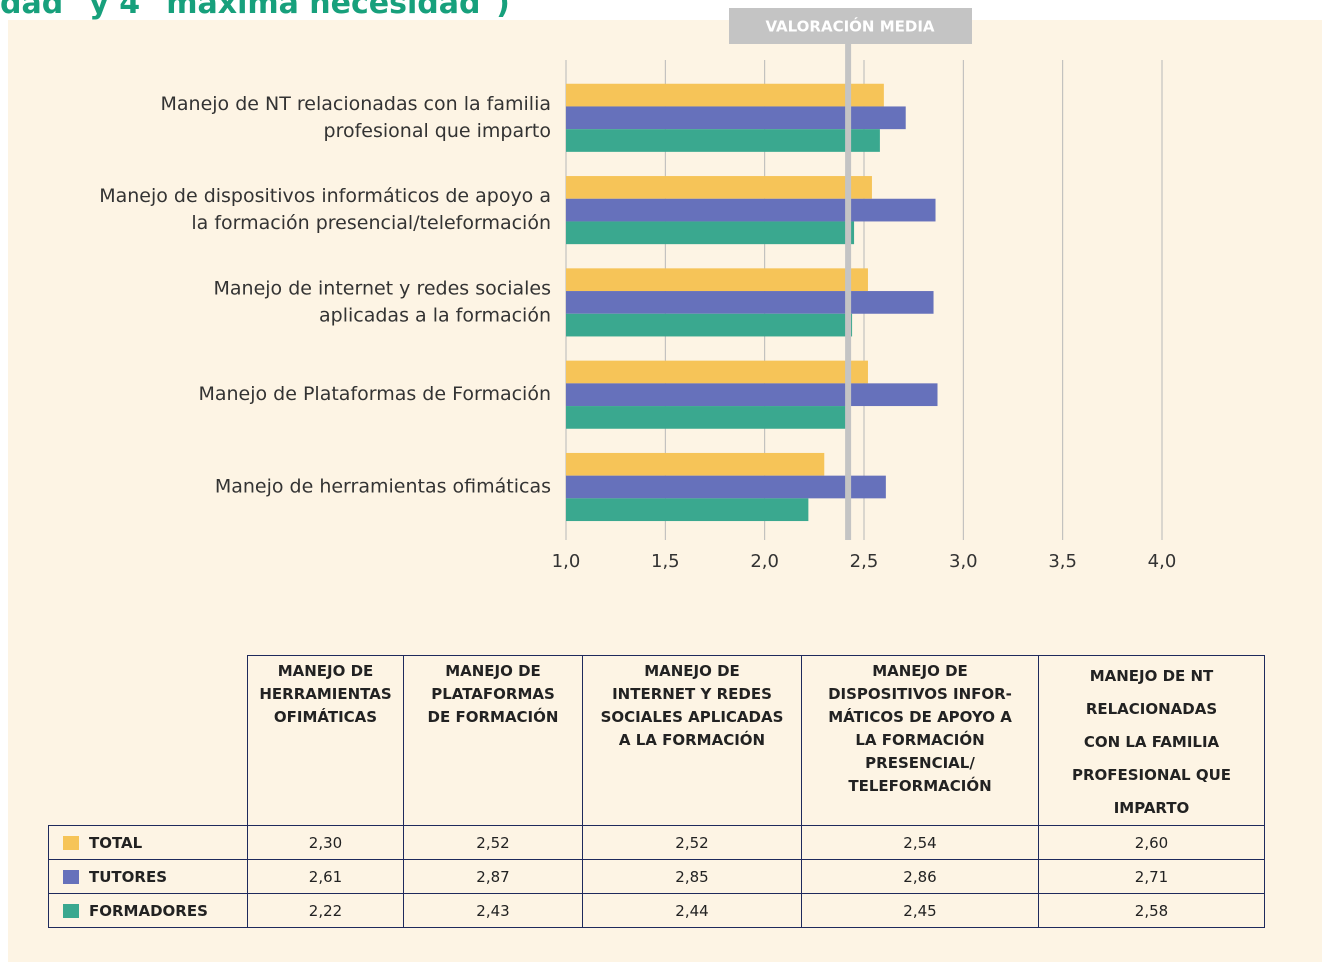 The image size is (1322, 962). What do you see at coordinates (325, 717) in the screenshot?
I see `header-text: OFIMÁTICAS` at bounding box center [325, 717].